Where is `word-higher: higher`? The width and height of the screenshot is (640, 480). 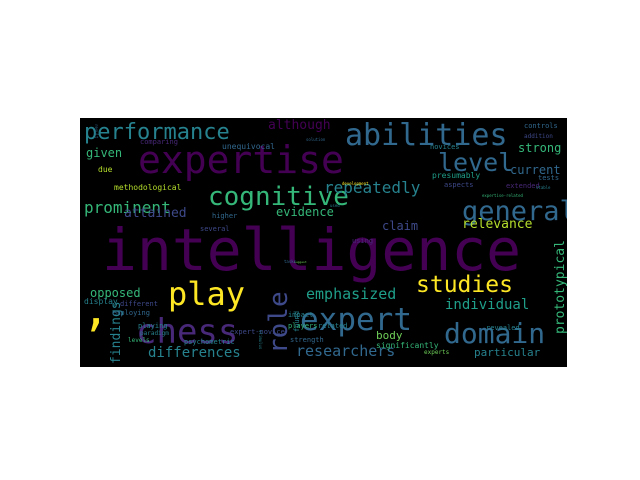
word-higher: higher is located at coordinates (225, 216).